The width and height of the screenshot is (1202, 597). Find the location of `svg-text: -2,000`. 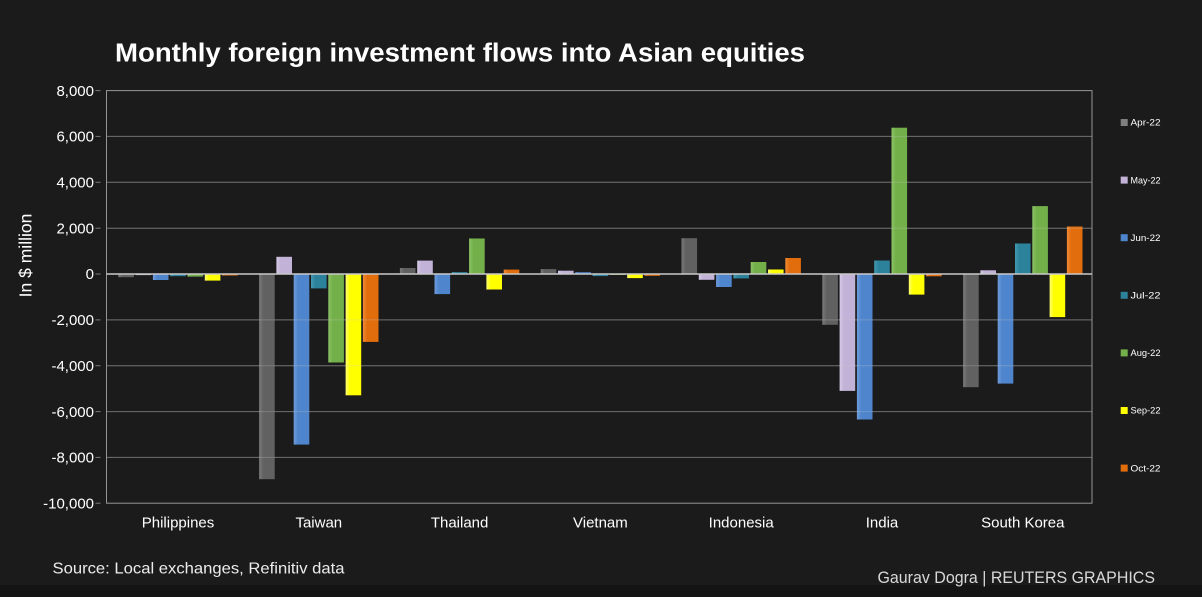

svg-text: -2,000 is located at coordinates (72, 320).